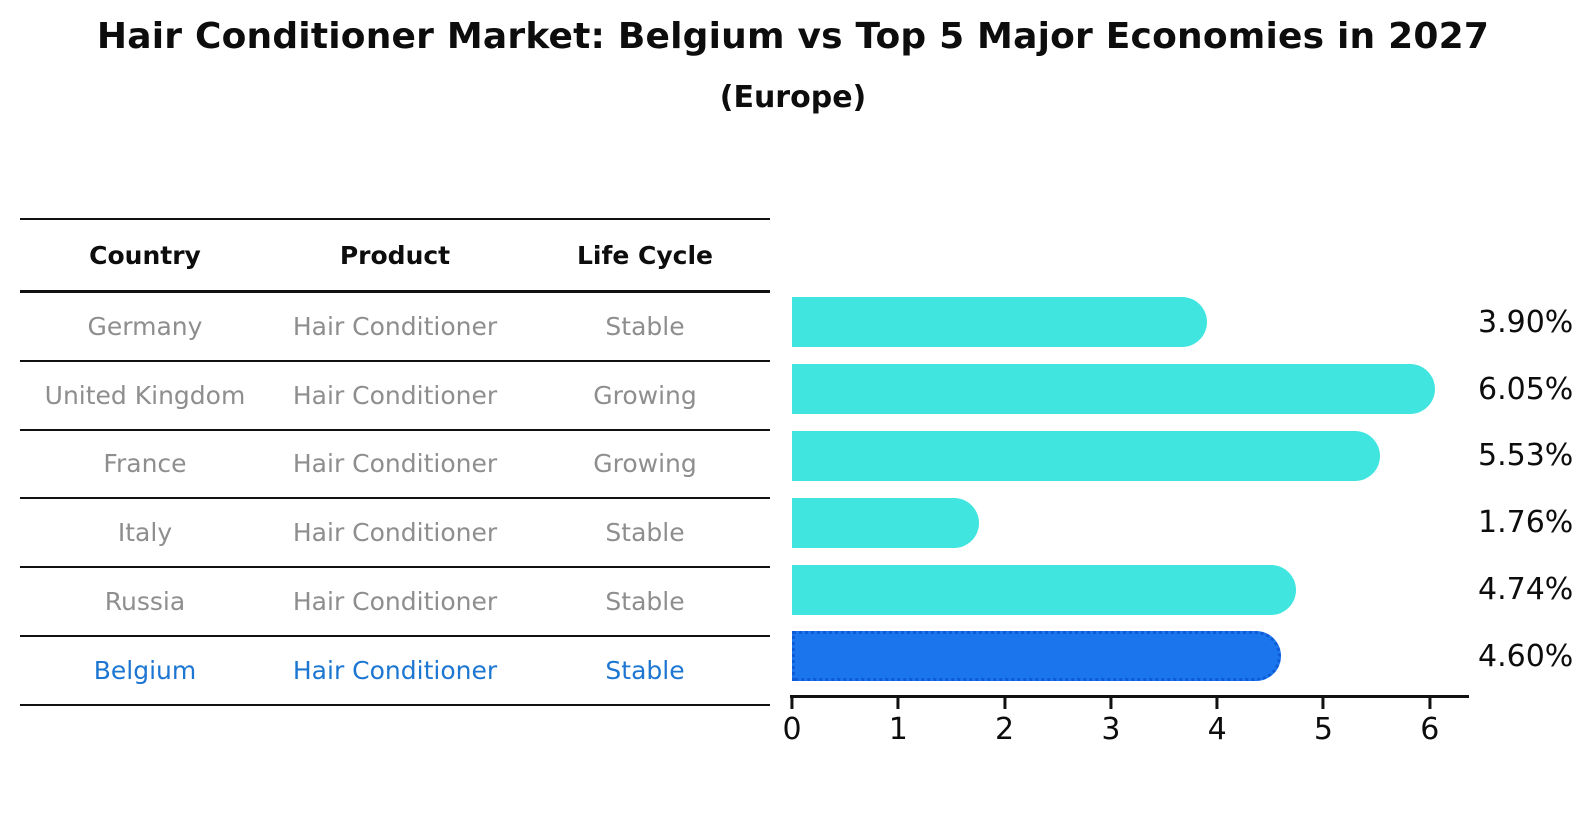 Image resolution: width=1586 pixels, height=823 pixels. What do you see at coordinates (1217, 729) in the screenshot?
I see `tick-label: 4` at bounding box center [1217, 729].